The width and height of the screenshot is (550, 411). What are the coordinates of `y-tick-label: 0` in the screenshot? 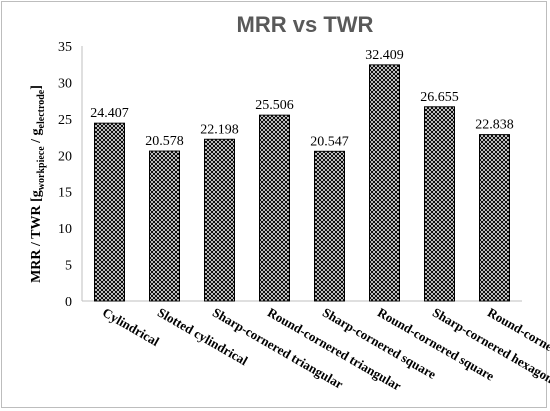 It's located at (68, 302).